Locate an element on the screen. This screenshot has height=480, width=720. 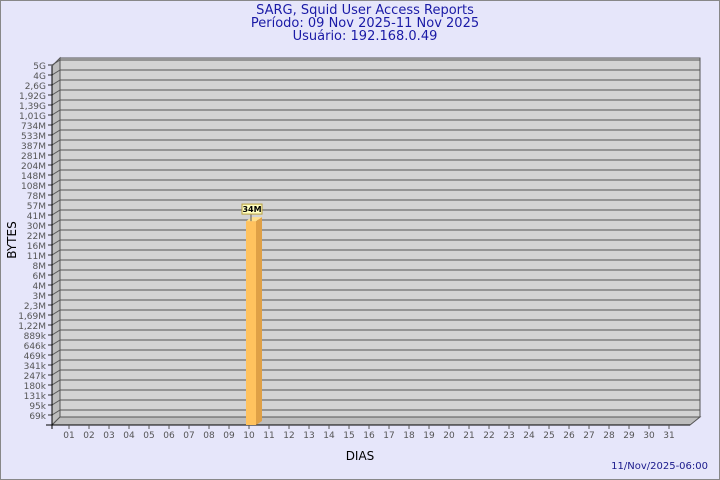
y-tick-label: 387M is located at coordinates (33, 147).